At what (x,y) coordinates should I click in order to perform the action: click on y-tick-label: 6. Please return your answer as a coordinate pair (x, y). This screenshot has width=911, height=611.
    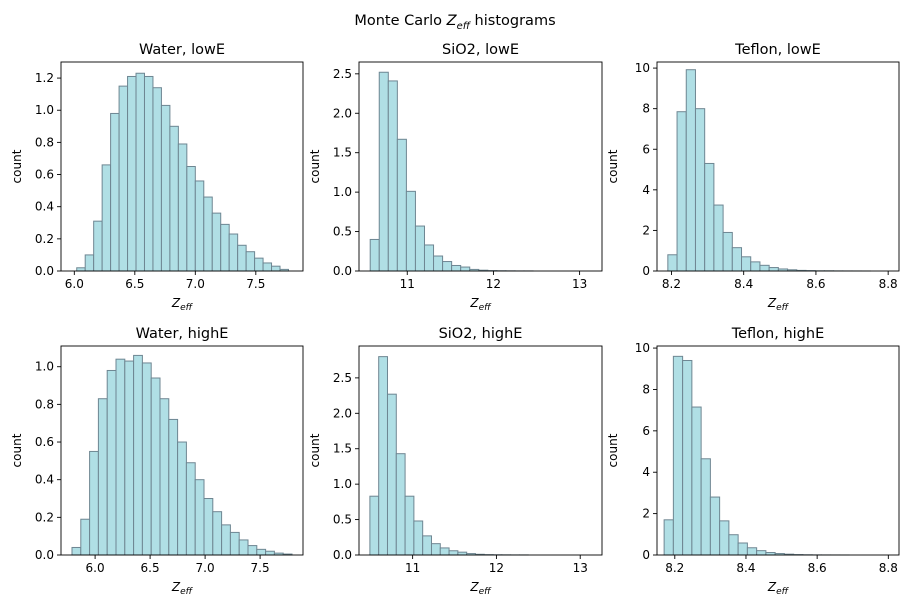
    Looking at the image, I should click on (646, 431).